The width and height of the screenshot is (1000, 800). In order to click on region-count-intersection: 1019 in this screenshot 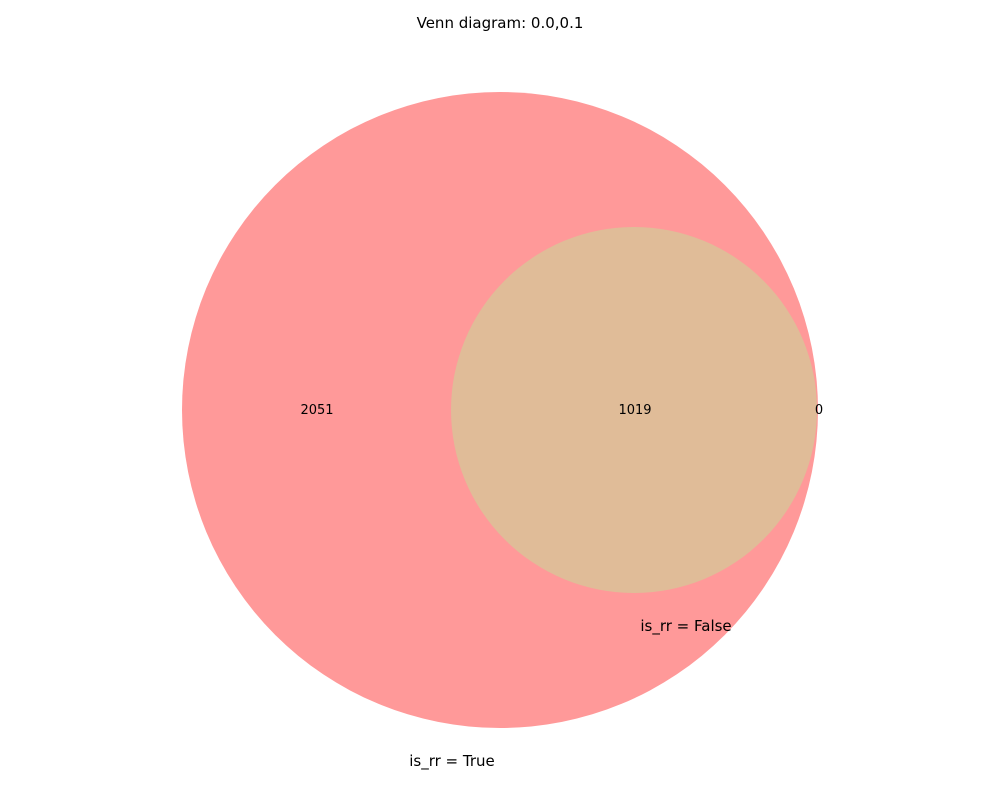, I will do `click(634, 410)`.